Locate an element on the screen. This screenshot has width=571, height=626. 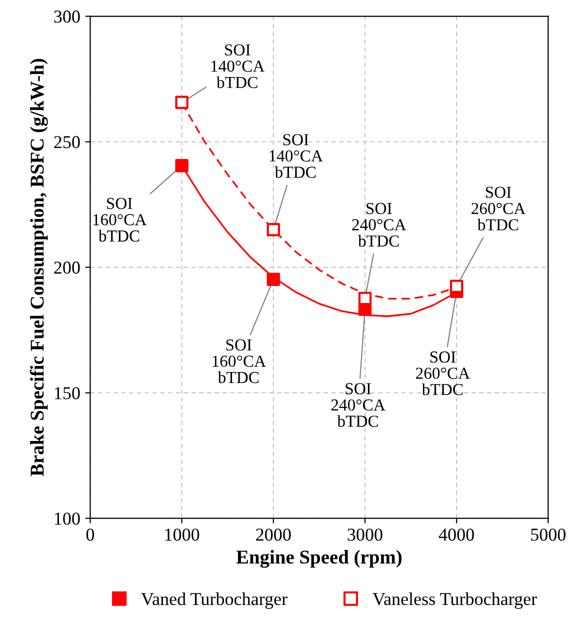
y-tick-label: 100 is located at coordinates (67, 518).